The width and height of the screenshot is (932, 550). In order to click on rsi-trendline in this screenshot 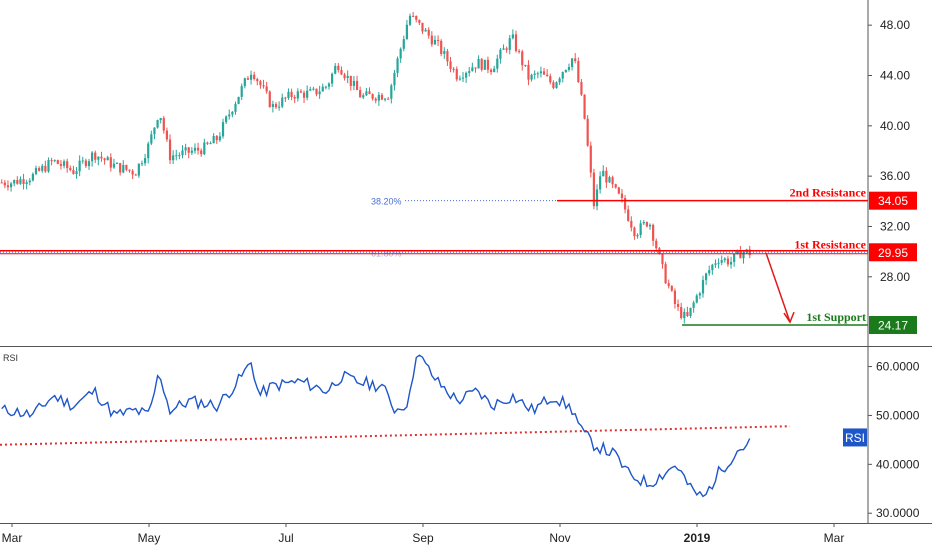, I will do `click(395, 435)`.